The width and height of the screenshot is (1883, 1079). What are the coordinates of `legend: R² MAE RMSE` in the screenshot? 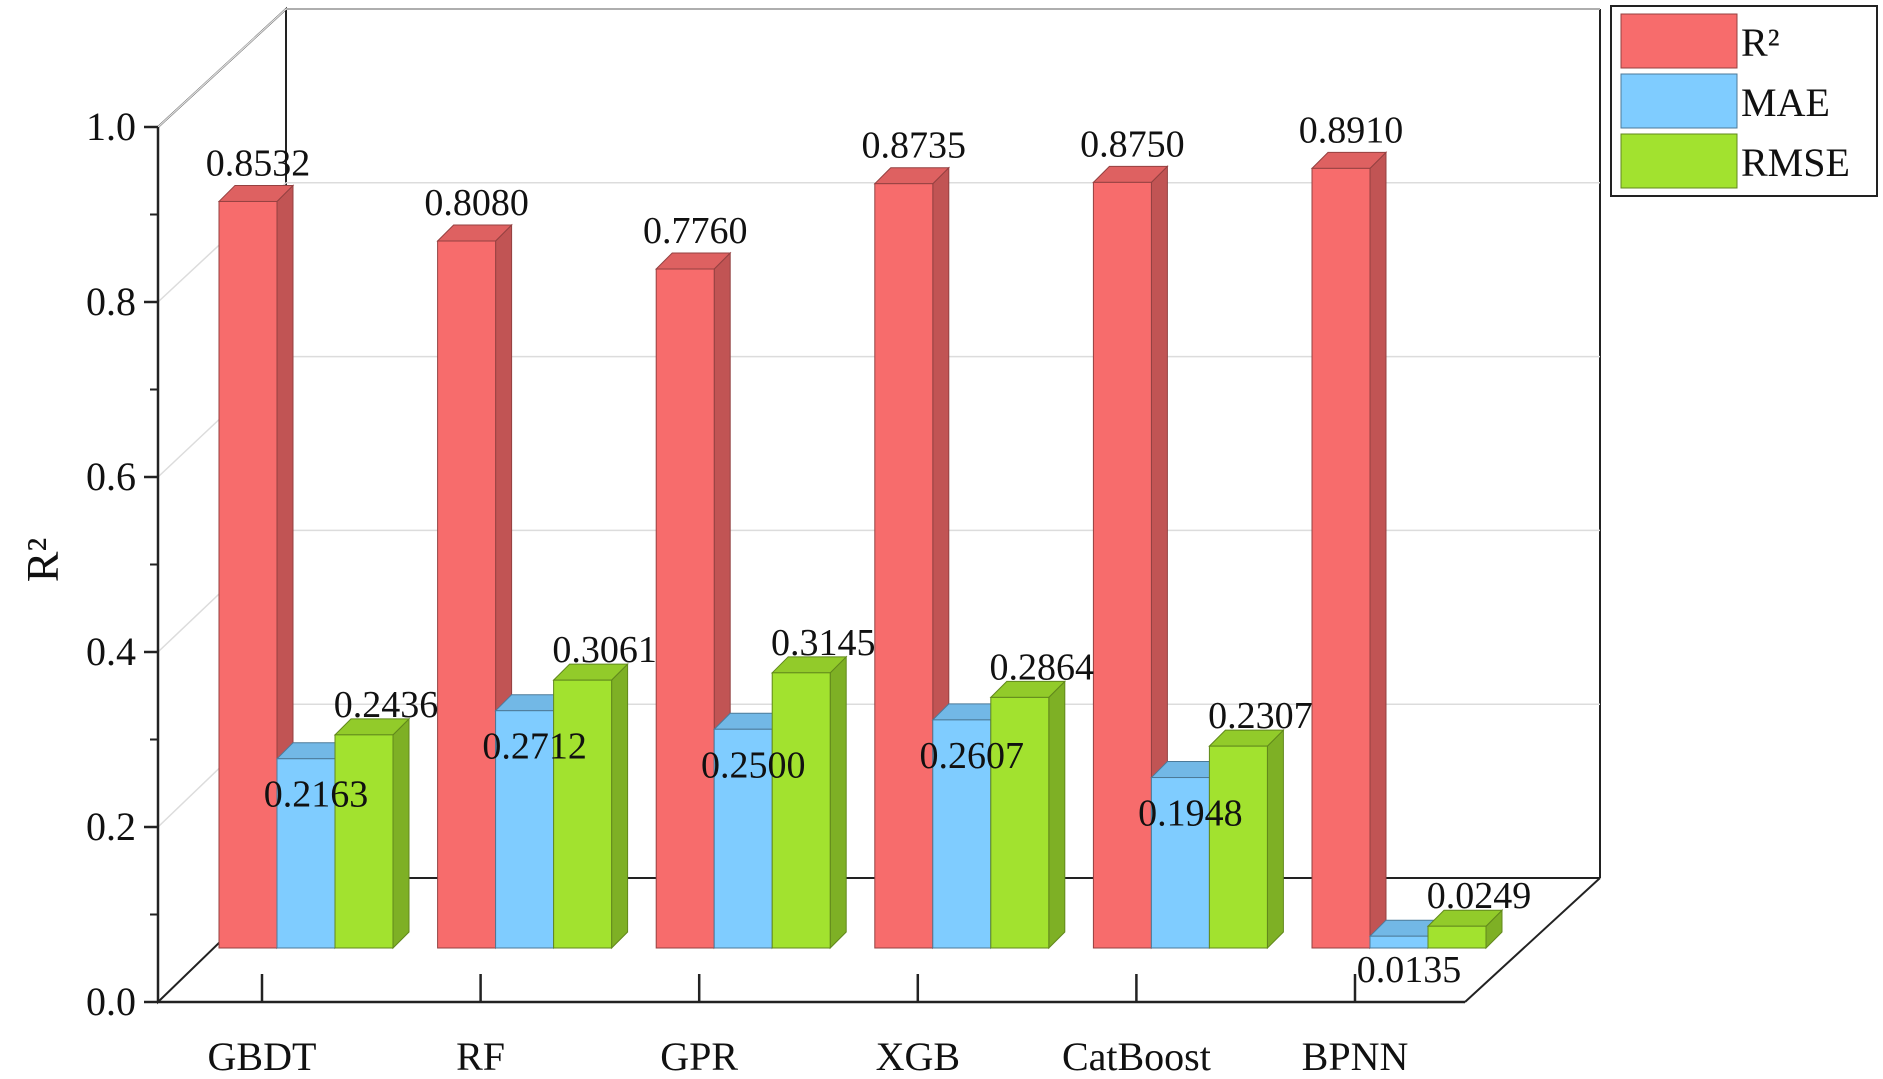 It's located at (1744, 101).